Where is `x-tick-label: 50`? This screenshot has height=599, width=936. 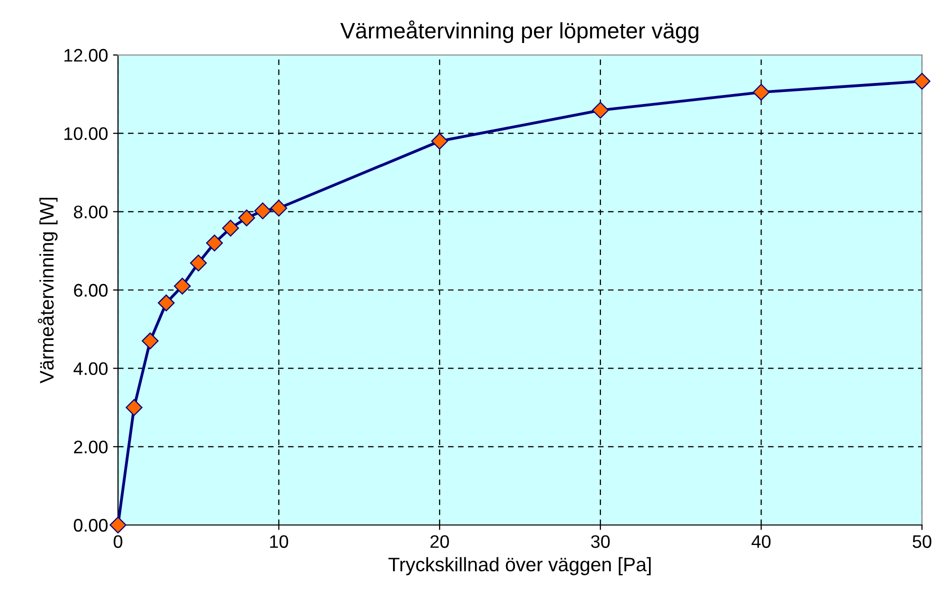
x-tick-label: 50 is located at coordinates (922, 541).